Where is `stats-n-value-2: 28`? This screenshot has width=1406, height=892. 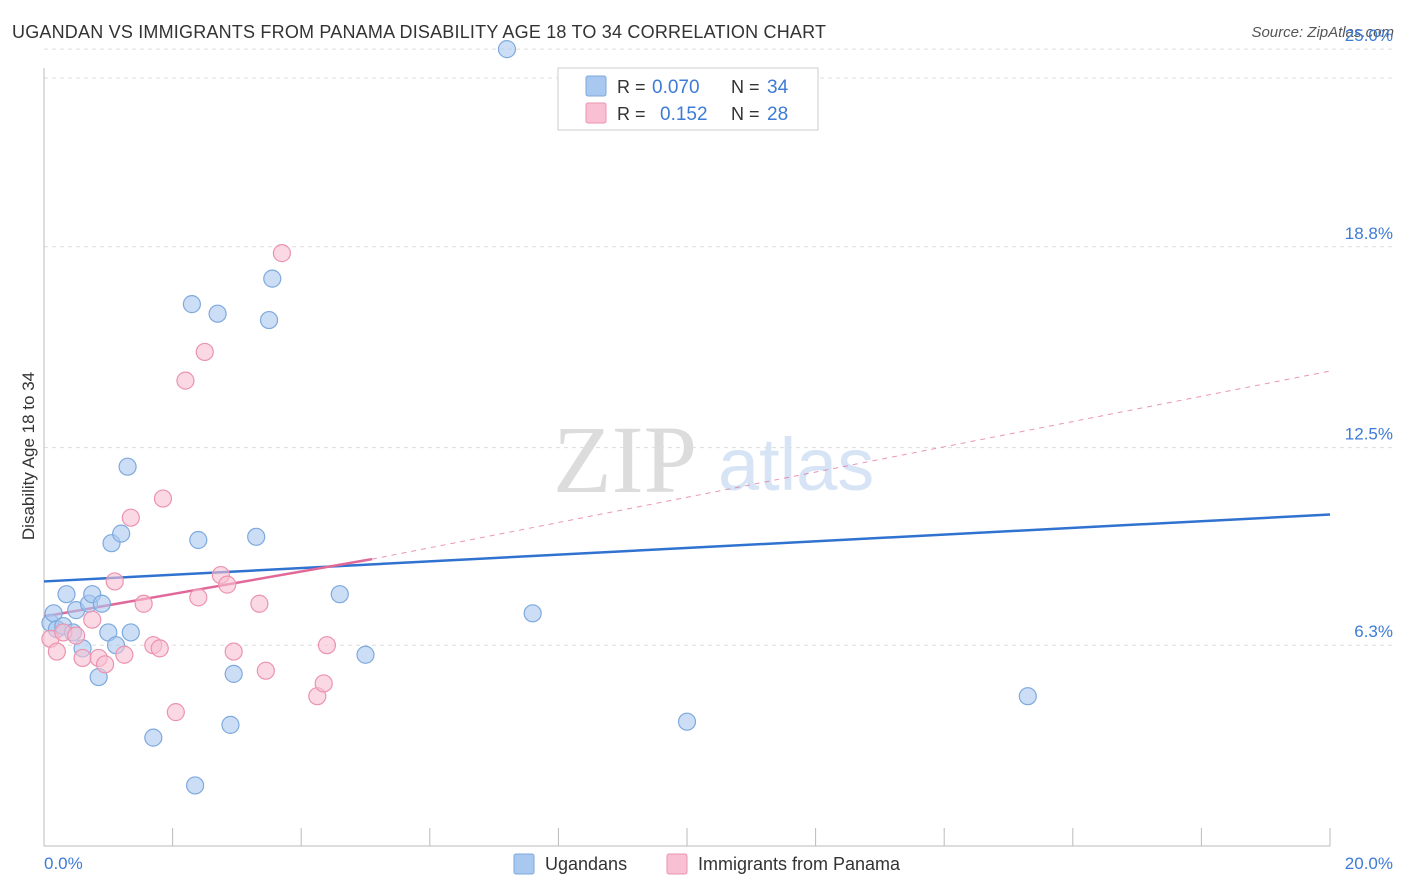 stats-n-value-2: 28 is located at coordinates (777, 114).